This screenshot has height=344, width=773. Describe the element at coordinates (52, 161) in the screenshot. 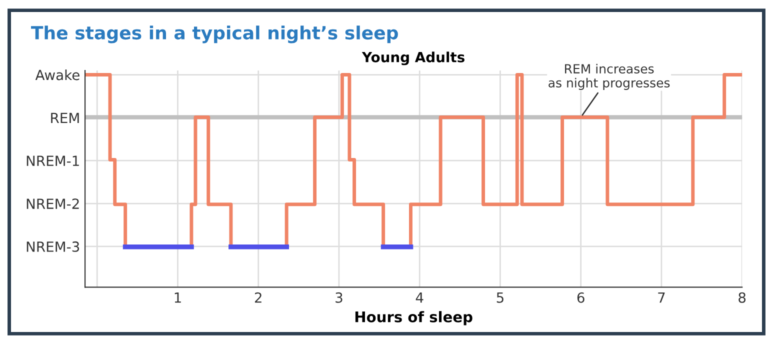

I see `category-label: NREM-1` at that location.